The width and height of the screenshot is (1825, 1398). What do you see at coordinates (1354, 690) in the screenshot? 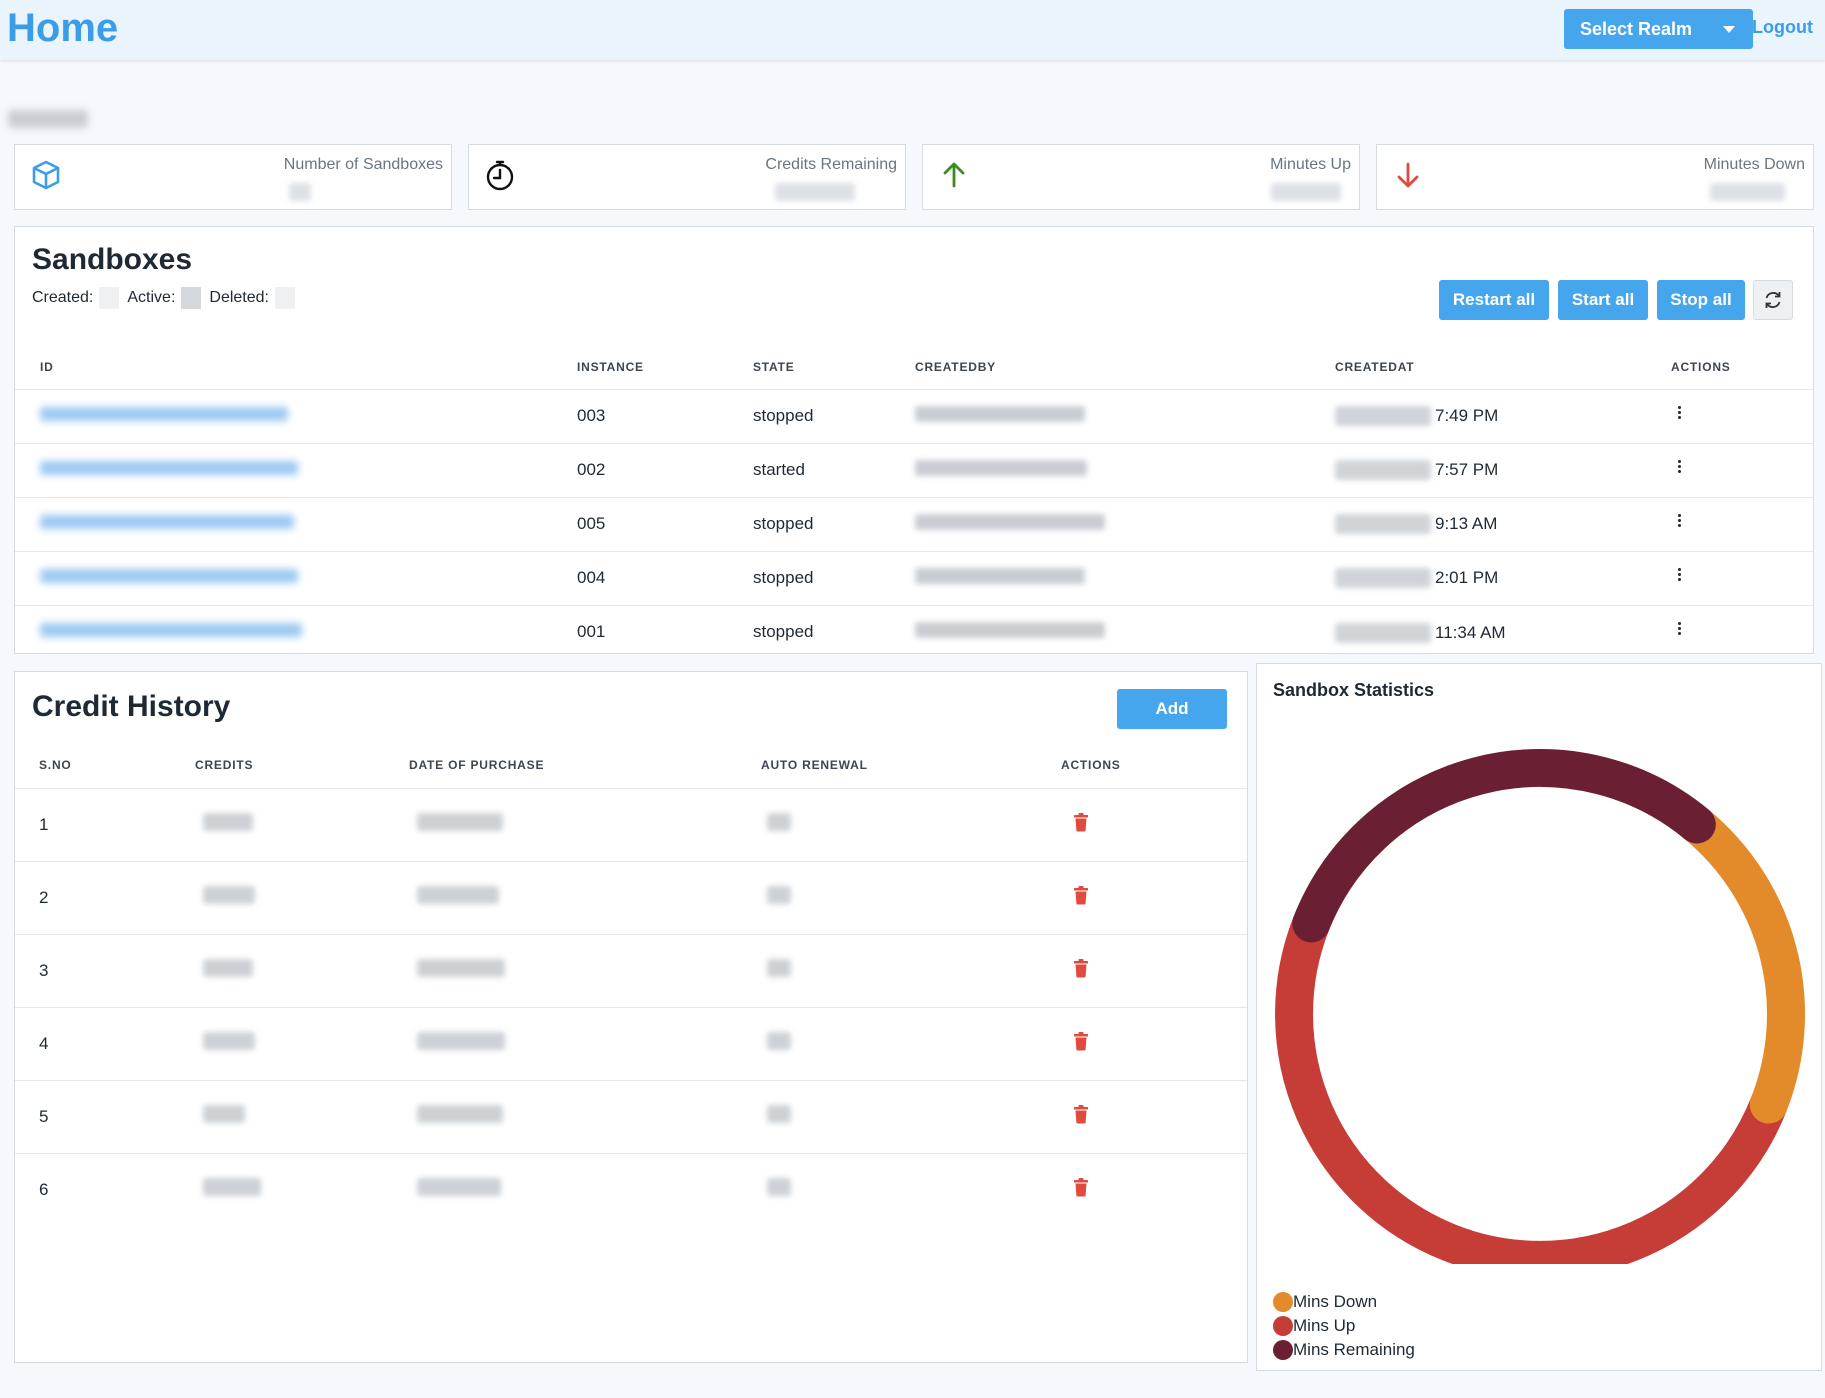
I see `statistics-title: Sandbox Statistics` at bounding box center [1354, 690].